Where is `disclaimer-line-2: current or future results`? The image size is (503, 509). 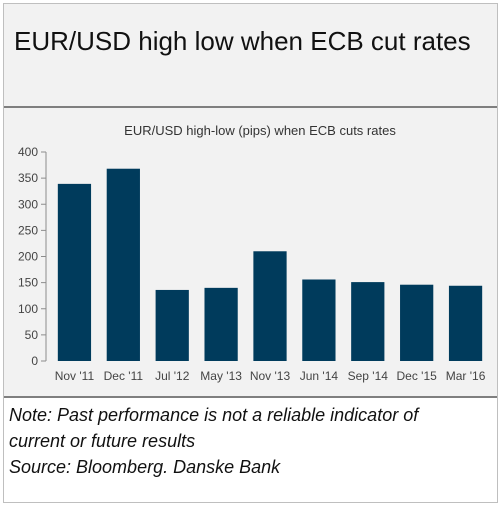 disclaimer-line-2: current or future results is located at coordinates (102, 441).